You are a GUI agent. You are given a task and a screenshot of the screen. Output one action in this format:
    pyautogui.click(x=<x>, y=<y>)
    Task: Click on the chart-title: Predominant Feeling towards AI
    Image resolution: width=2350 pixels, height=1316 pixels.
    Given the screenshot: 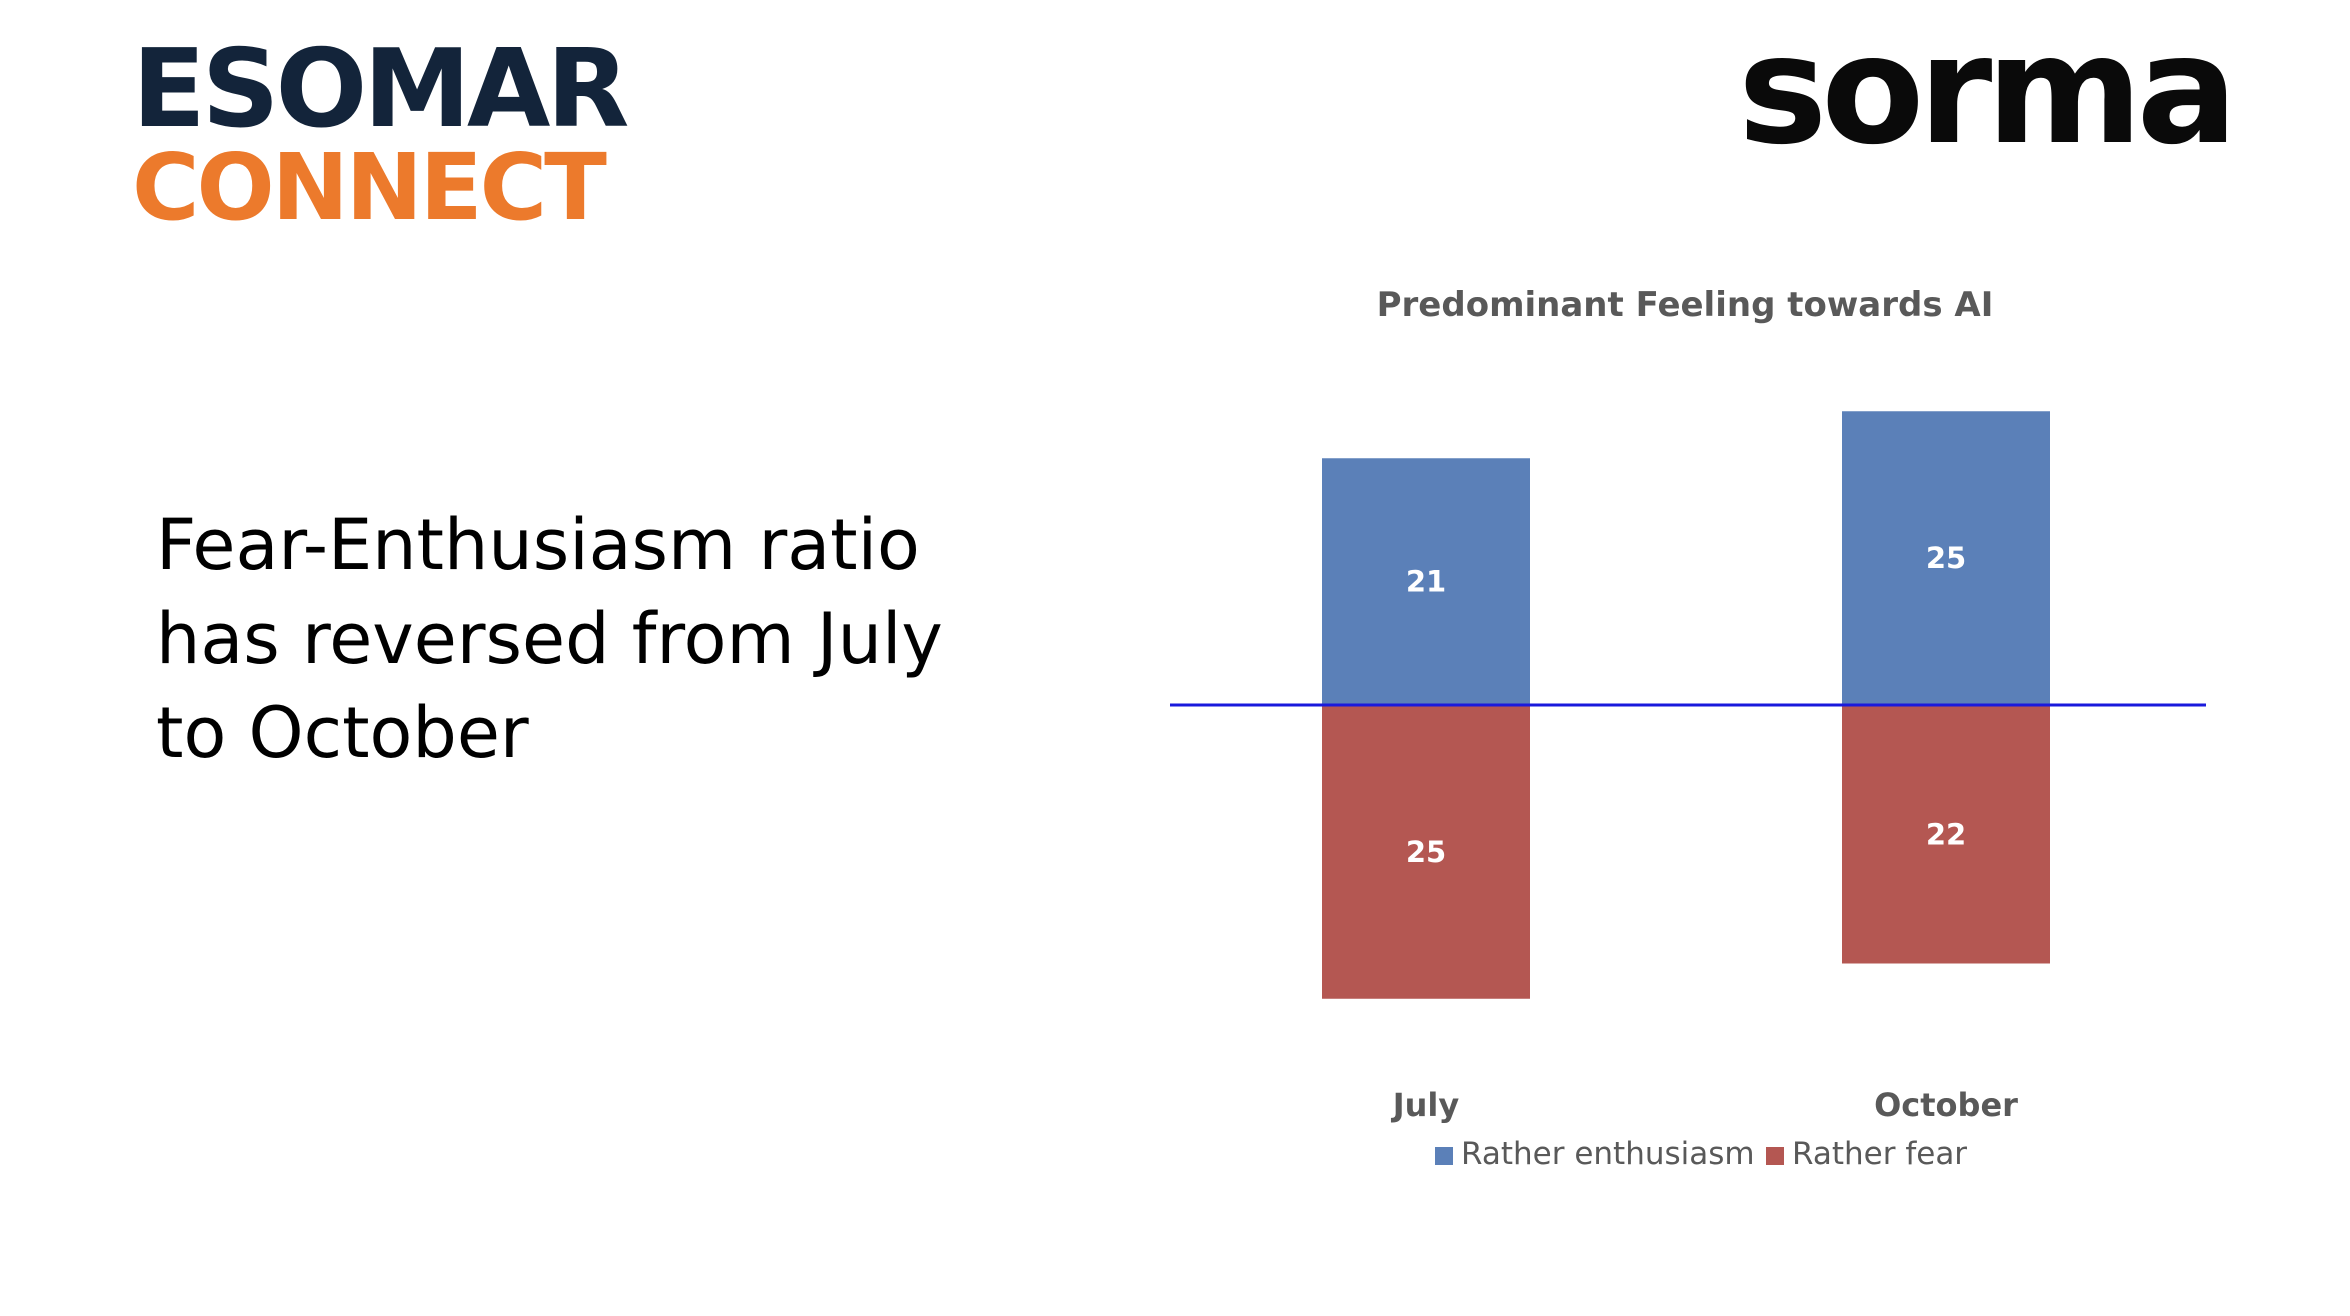 What is the action you would take?
    pyautogui.click(x=1685, y=305)
    